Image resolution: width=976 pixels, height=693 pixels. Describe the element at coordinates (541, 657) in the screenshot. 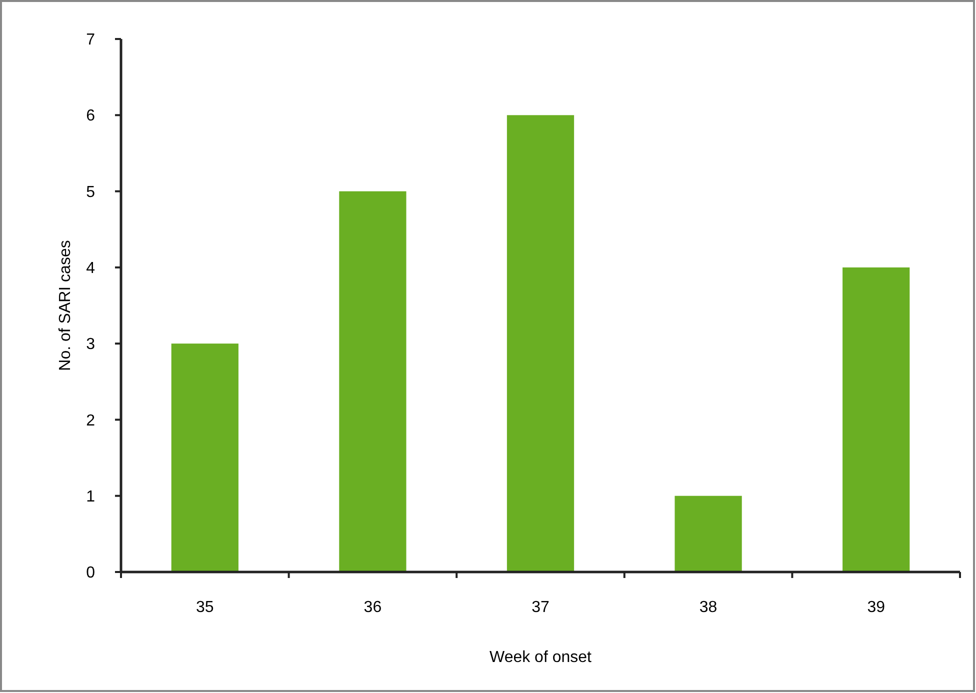

I see `x-axis-title: Week of onset` at that location.